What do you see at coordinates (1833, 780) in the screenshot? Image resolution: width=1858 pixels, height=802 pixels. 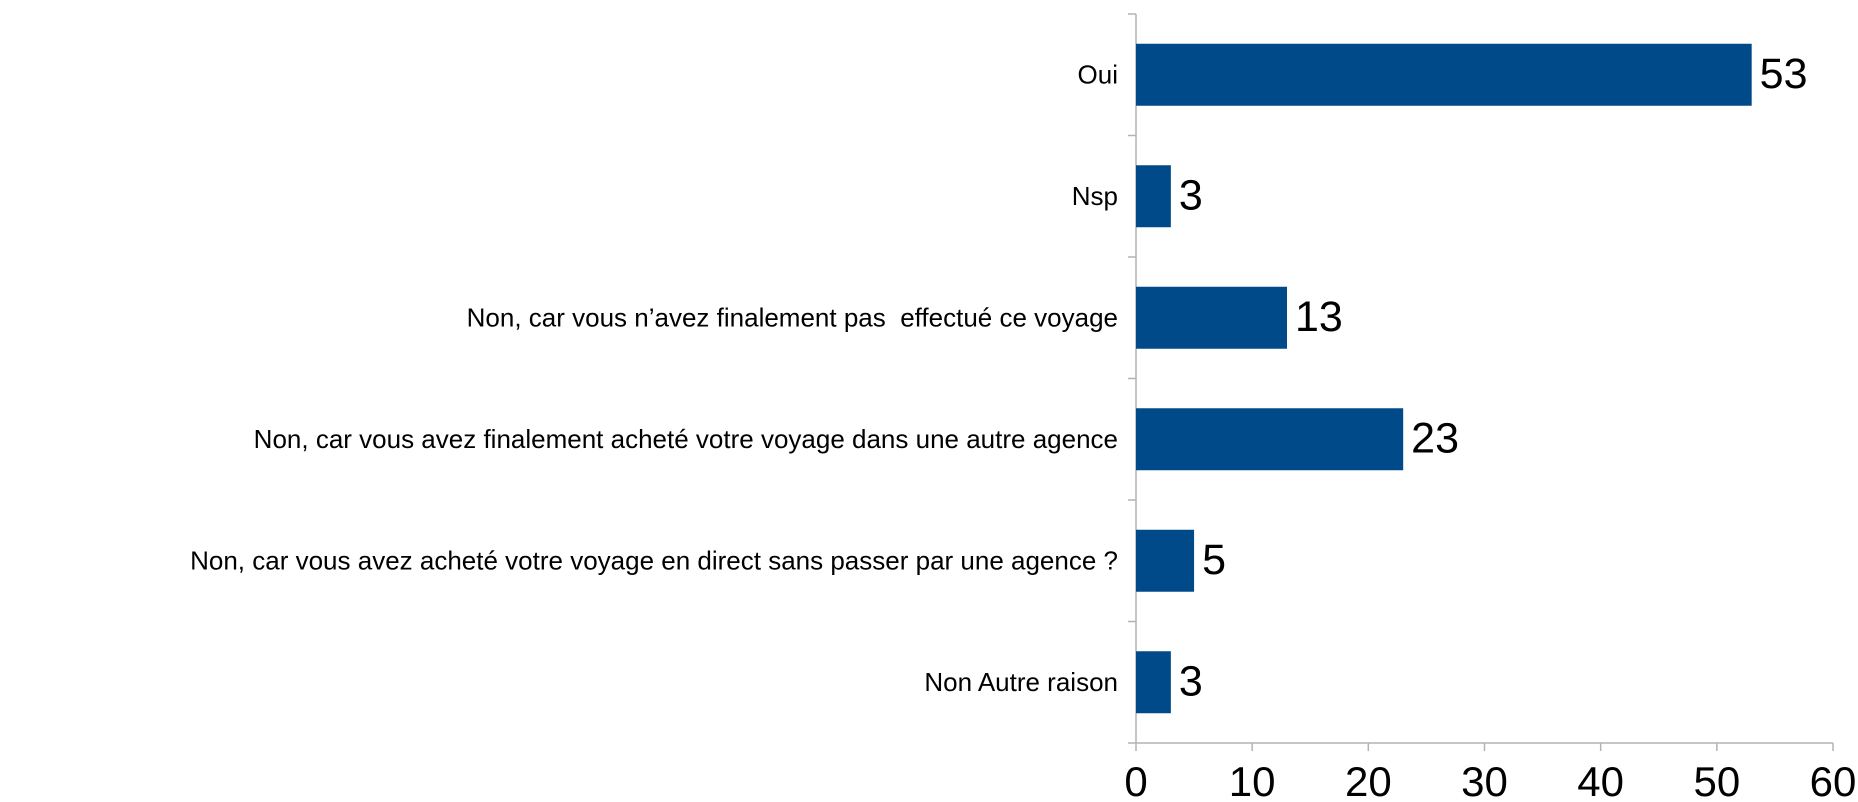 I see `x-tick-label: 60` at bounding box center [1833, 780].